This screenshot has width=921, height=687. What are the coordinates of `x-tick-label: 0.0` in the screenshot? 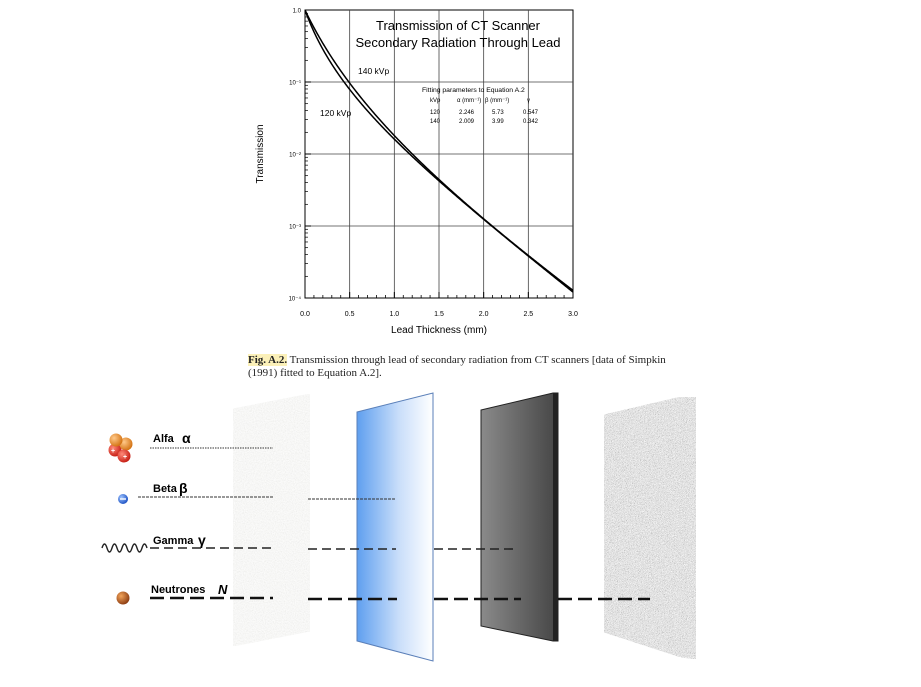 It's located at (305, 314).